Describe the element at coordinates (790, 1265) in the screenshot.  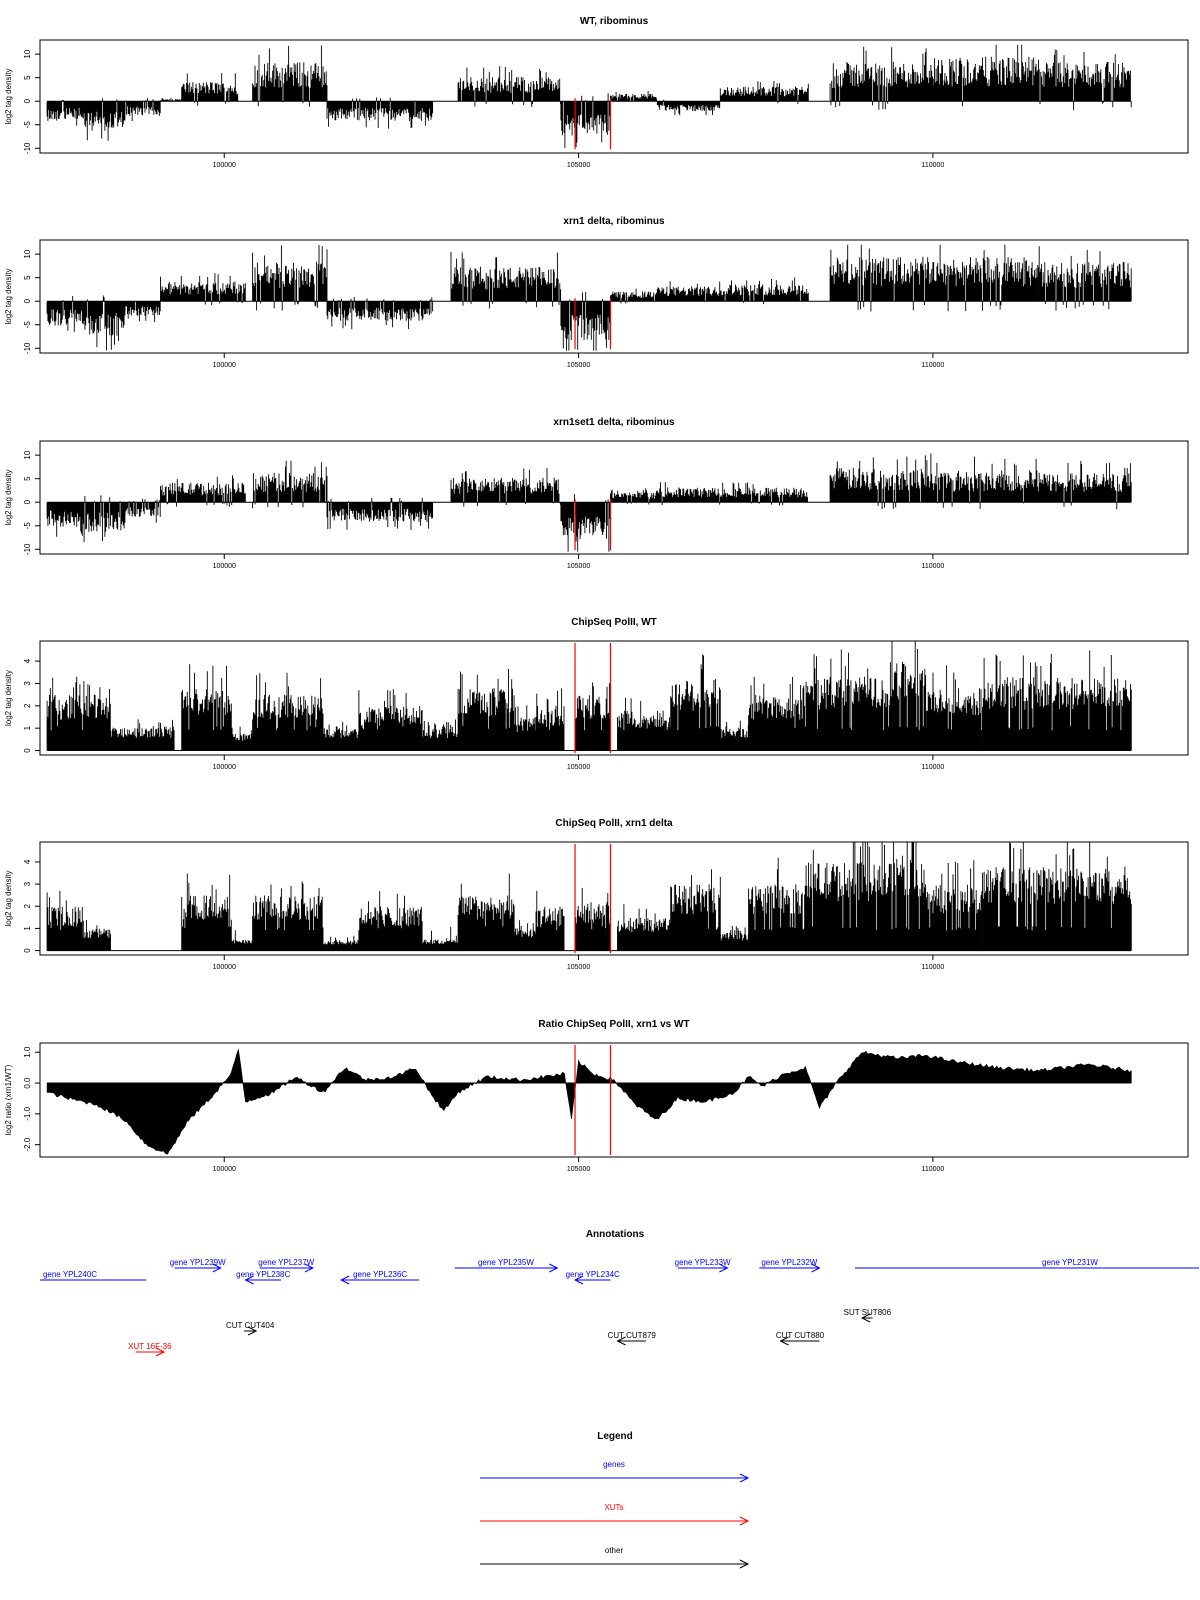
I see `feature-gene-ypl232w: gene YPL232W` at that location.